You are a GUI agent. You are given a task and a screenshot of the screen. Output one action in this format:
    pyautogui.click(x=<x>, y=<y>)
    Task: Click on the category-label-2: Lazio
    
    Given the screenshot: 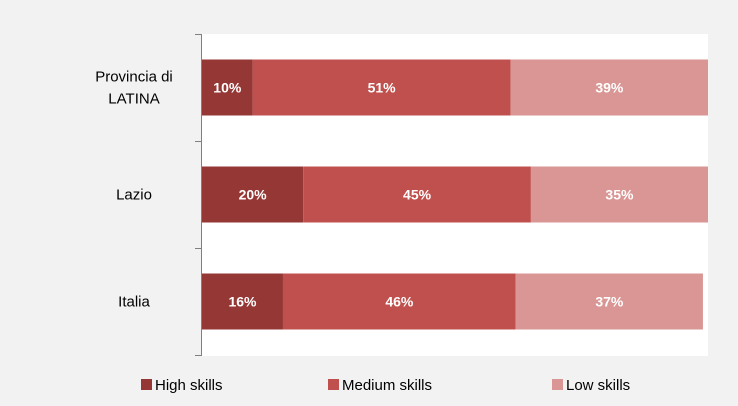 What is the action you would take?
    pyautogui.click(x=134, y=195)
    